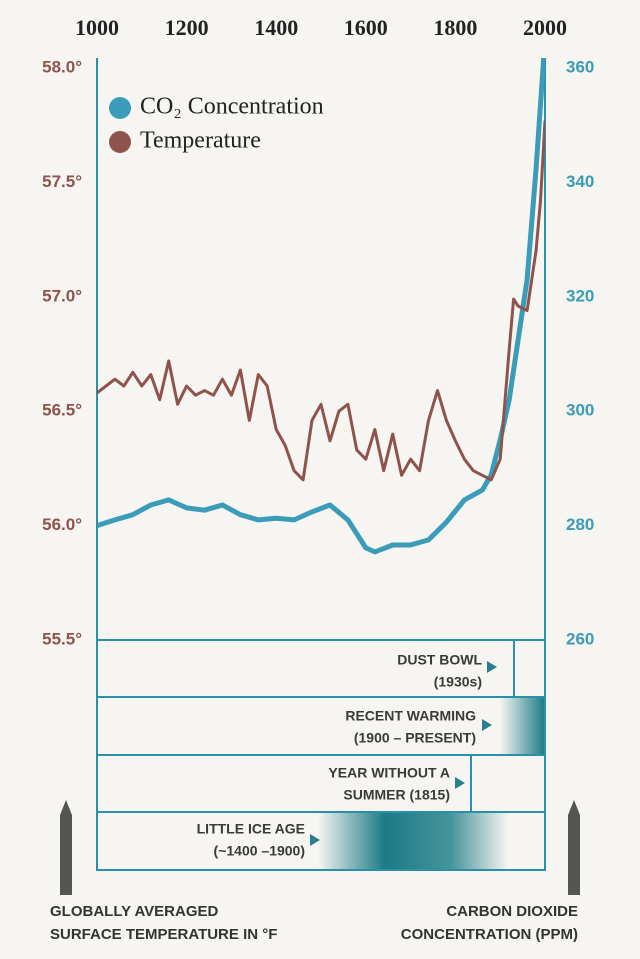  What do you see at coordinates (187, 27) in the screenshot?
I see `x-tick-label: 1200` at bounding box center [187, 27].